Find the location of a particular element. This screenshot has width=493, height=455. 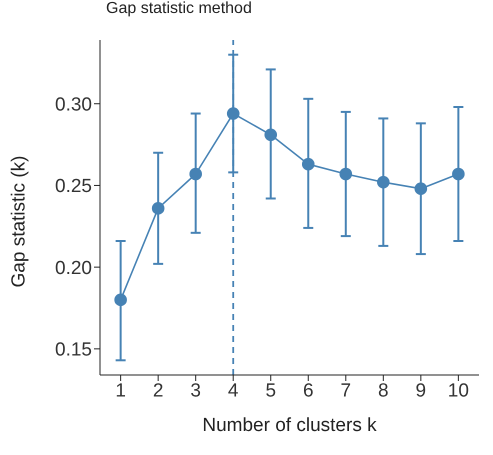

y-tick-label: 0.20 is located at coordinates (73, 268).